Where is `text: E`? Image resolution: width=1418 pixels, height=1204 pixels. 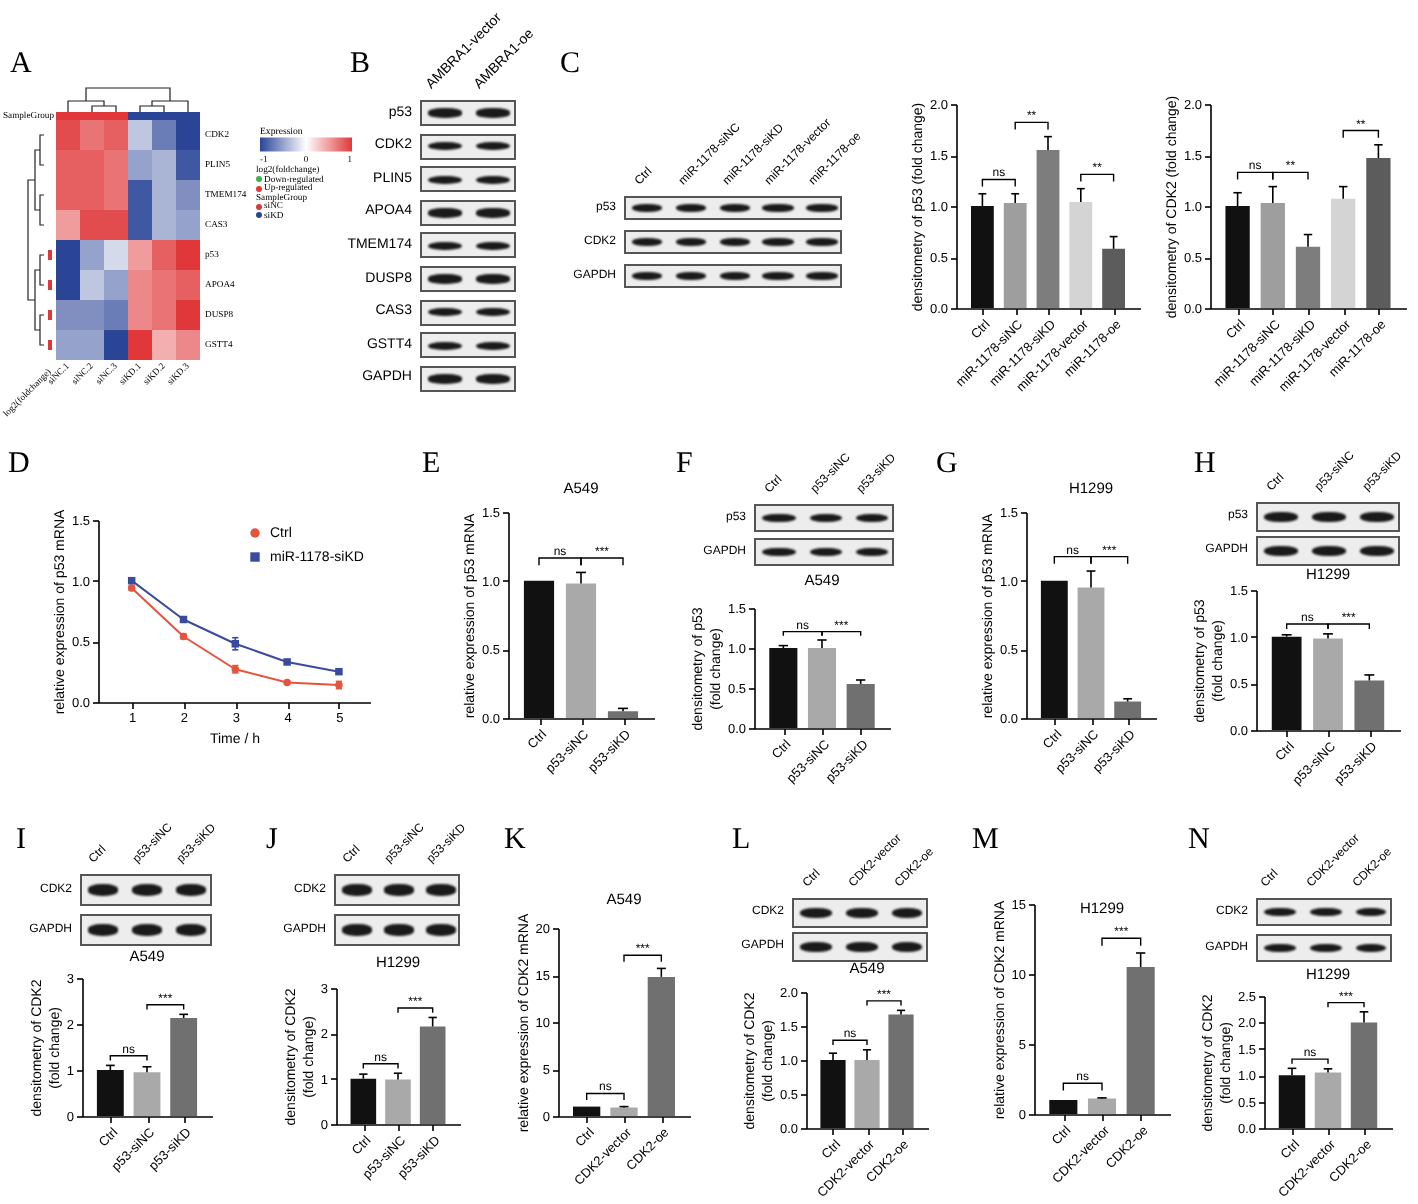
text: E is located at coordinates (431, 464).